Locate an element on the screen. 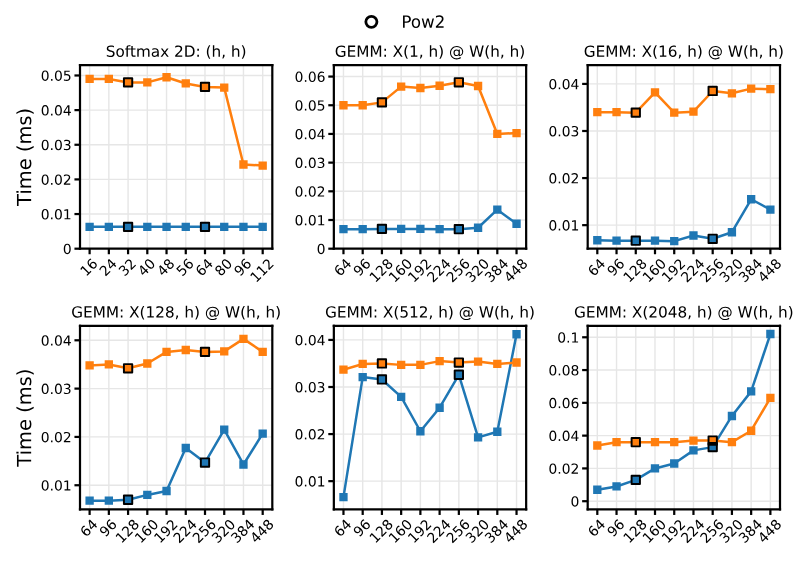 The width and height of the screenshot is (800, 566). legend-label: Pow2 is located at coordinates (423, 21).